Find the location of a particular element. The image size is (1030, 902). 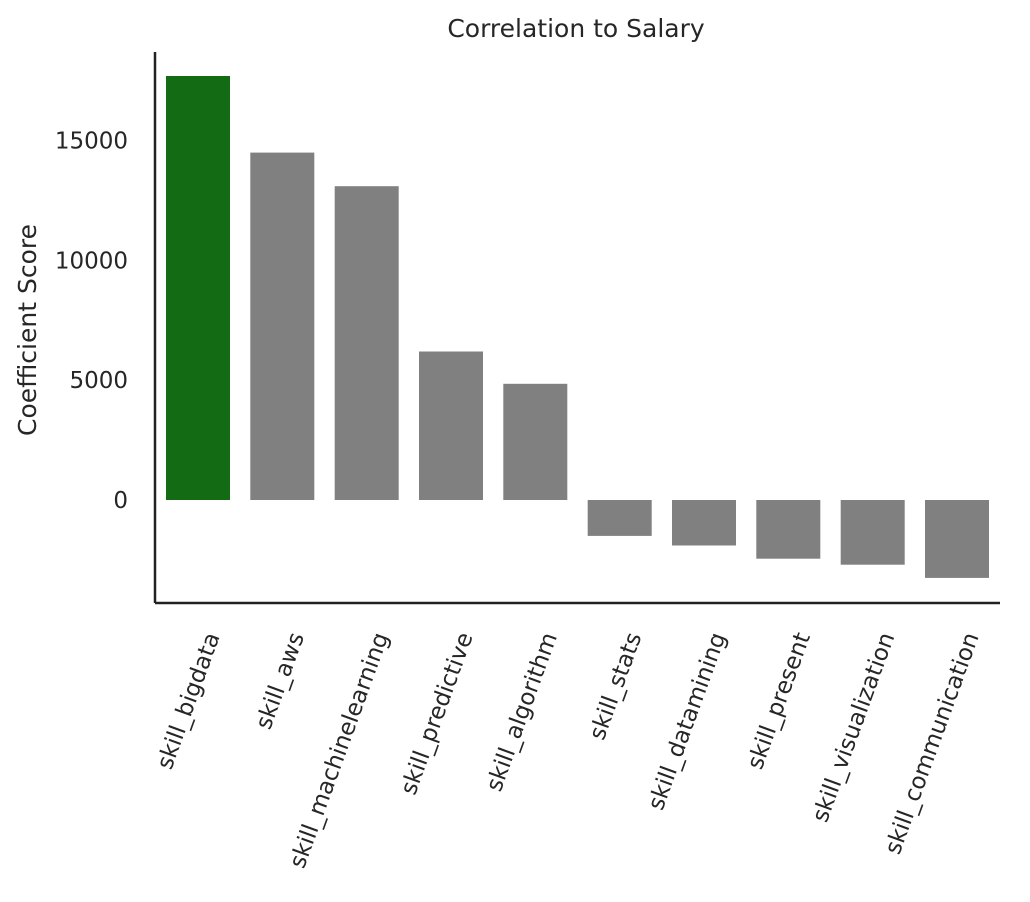

y-tick-labels: 0 5000 10000 15000 is located at coordinates (91, 321).